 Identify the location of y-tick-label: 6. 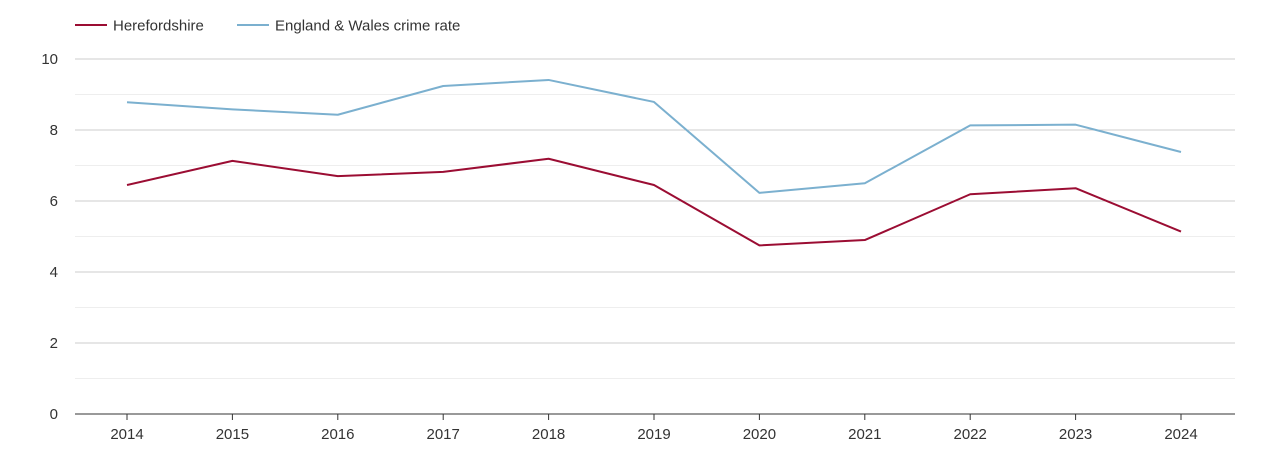
(54, 201).